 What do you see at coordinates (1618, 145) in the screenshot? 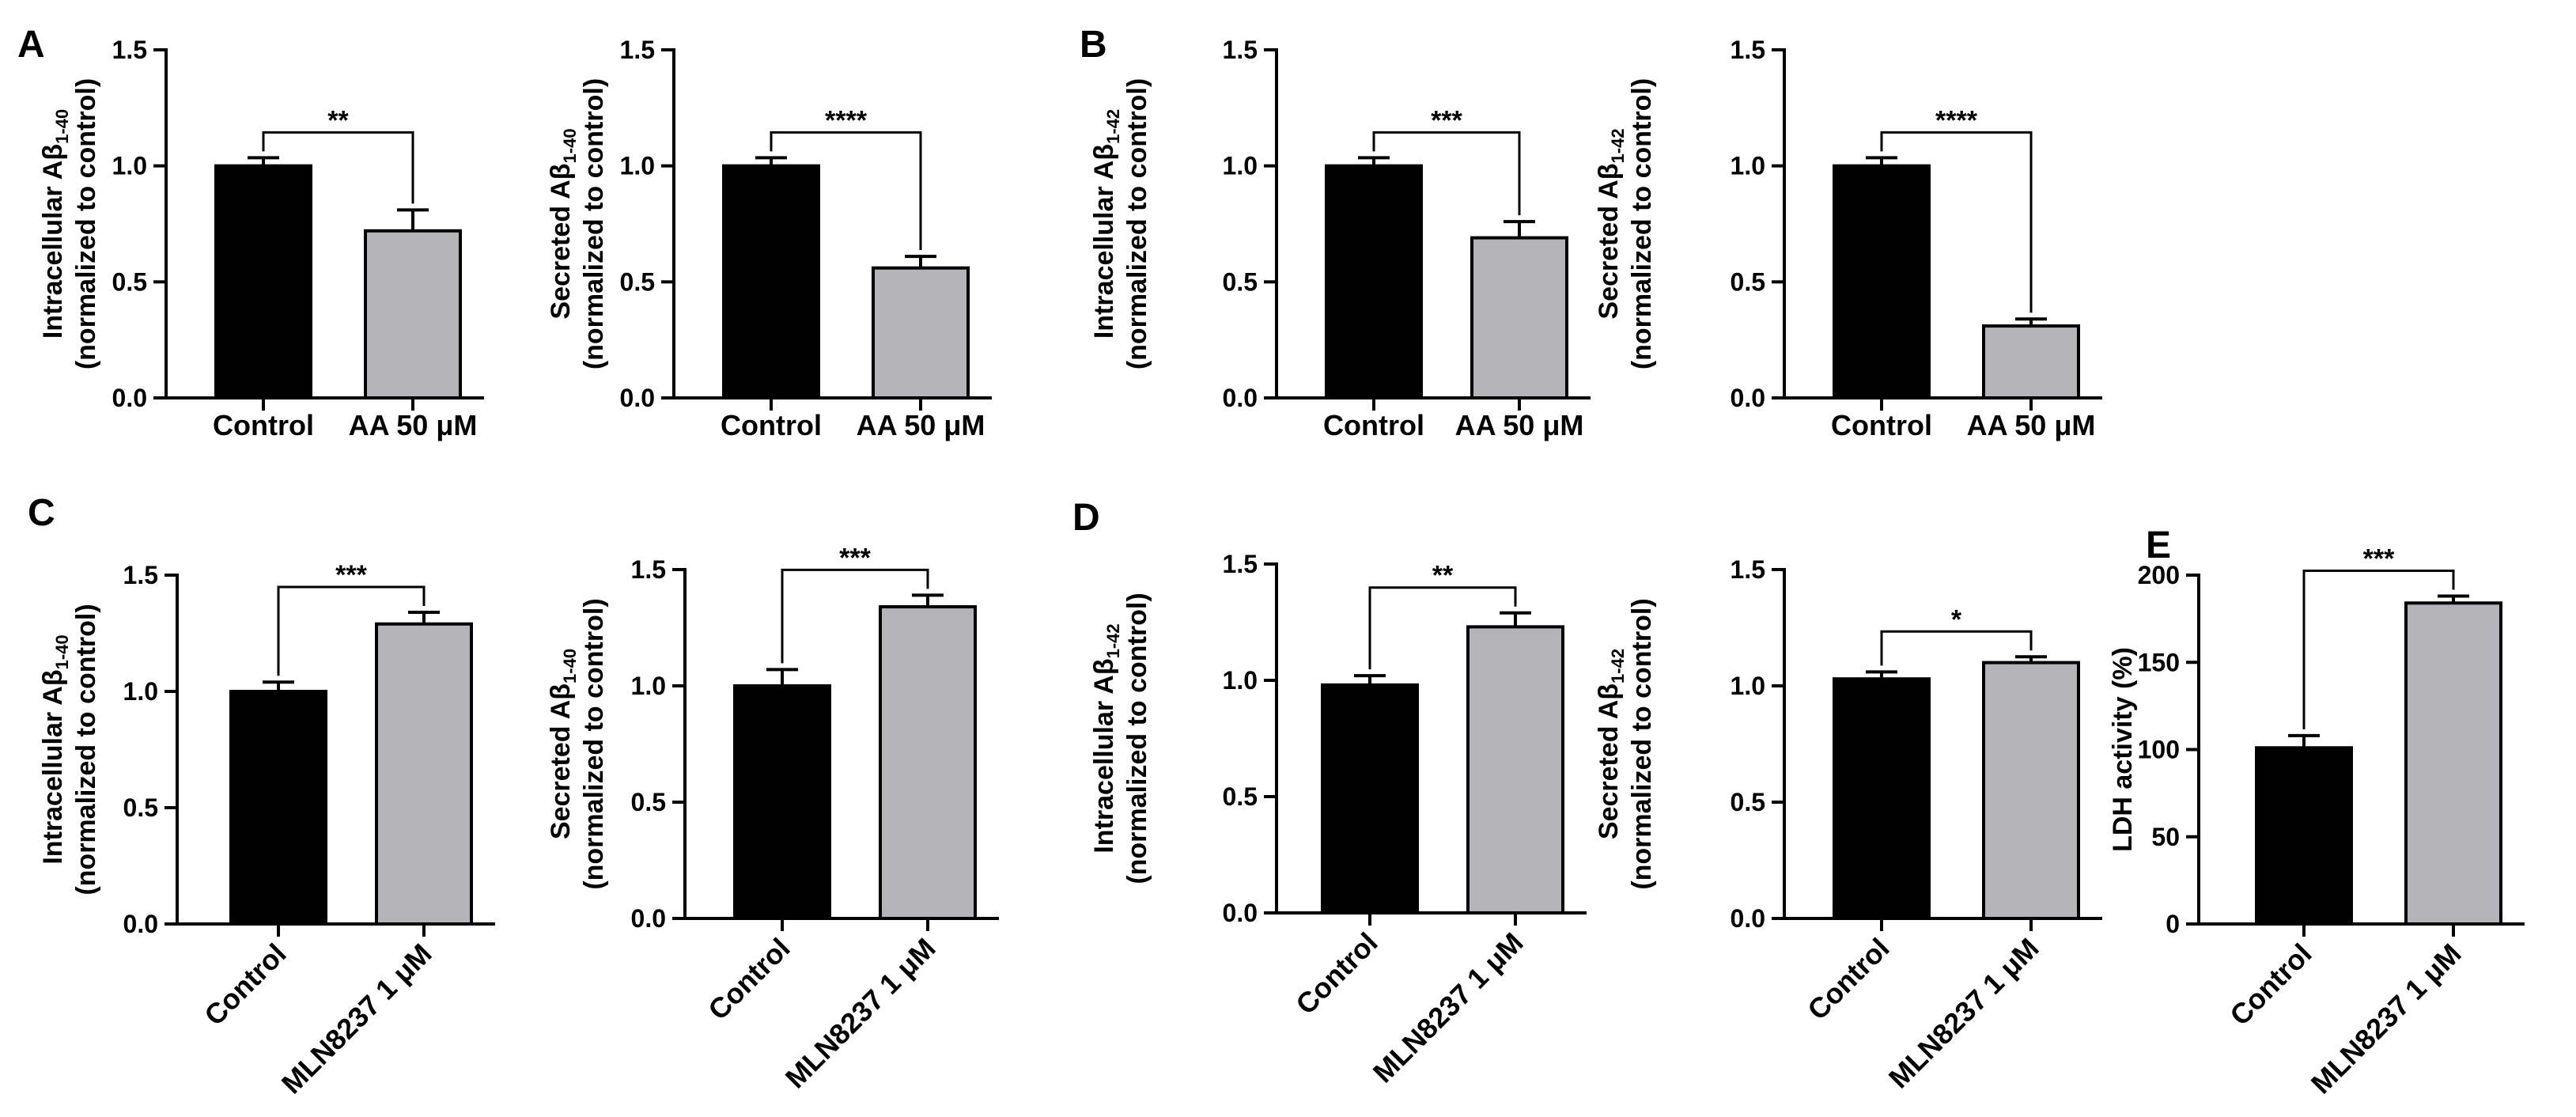
I see `y-axis-title-subscript: 1-42` at bounding box center [1618, 145].